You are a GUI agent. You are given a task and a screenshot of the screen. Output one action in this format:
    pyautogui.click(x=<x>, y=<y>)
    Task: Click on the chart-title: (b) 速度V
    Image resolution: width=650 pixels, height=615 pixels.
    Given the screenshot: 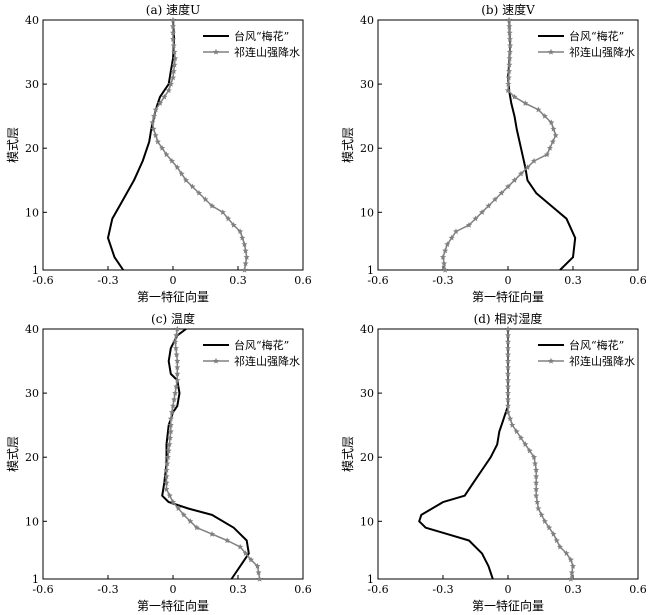 What is the action you would take?
    pyautogui.click(x=508, y=9)
    